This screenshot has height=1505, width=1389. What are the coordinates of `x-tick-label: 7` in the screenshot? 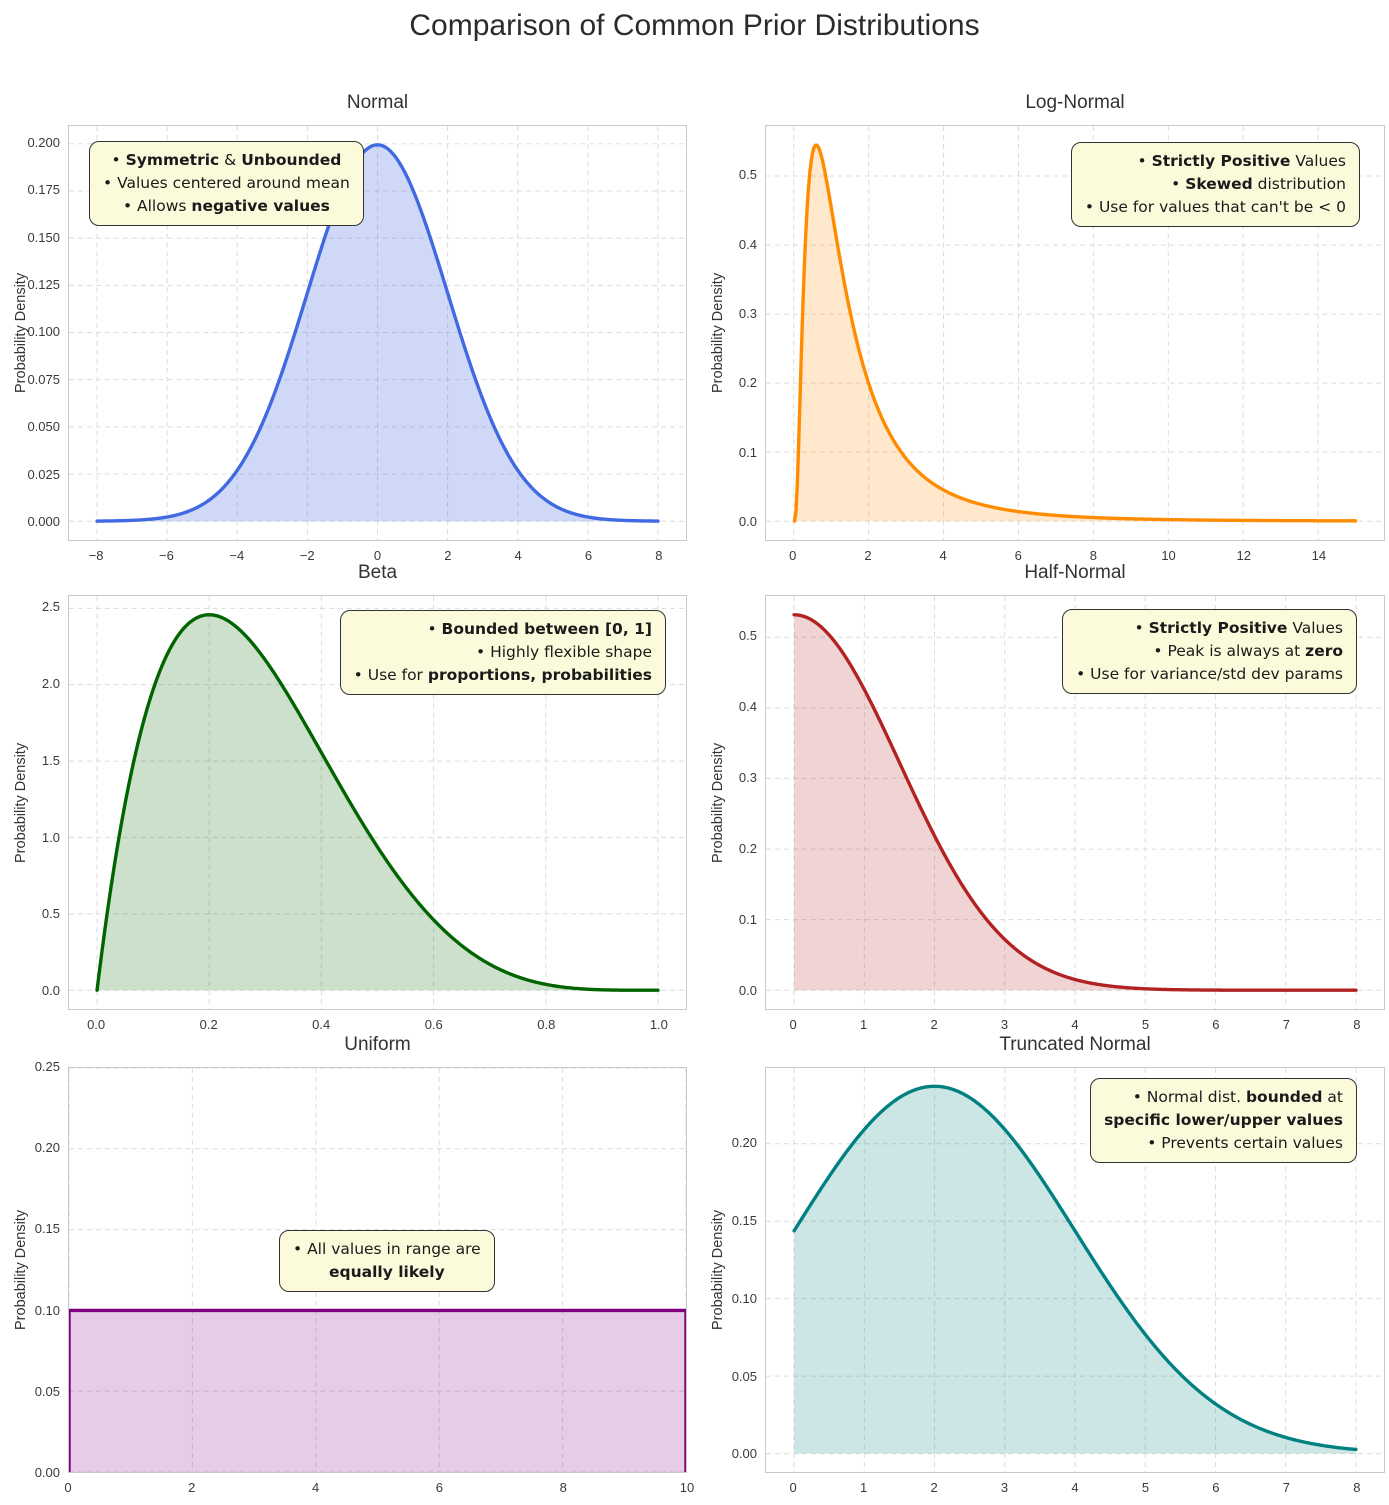 It's located at (1286, 1487).